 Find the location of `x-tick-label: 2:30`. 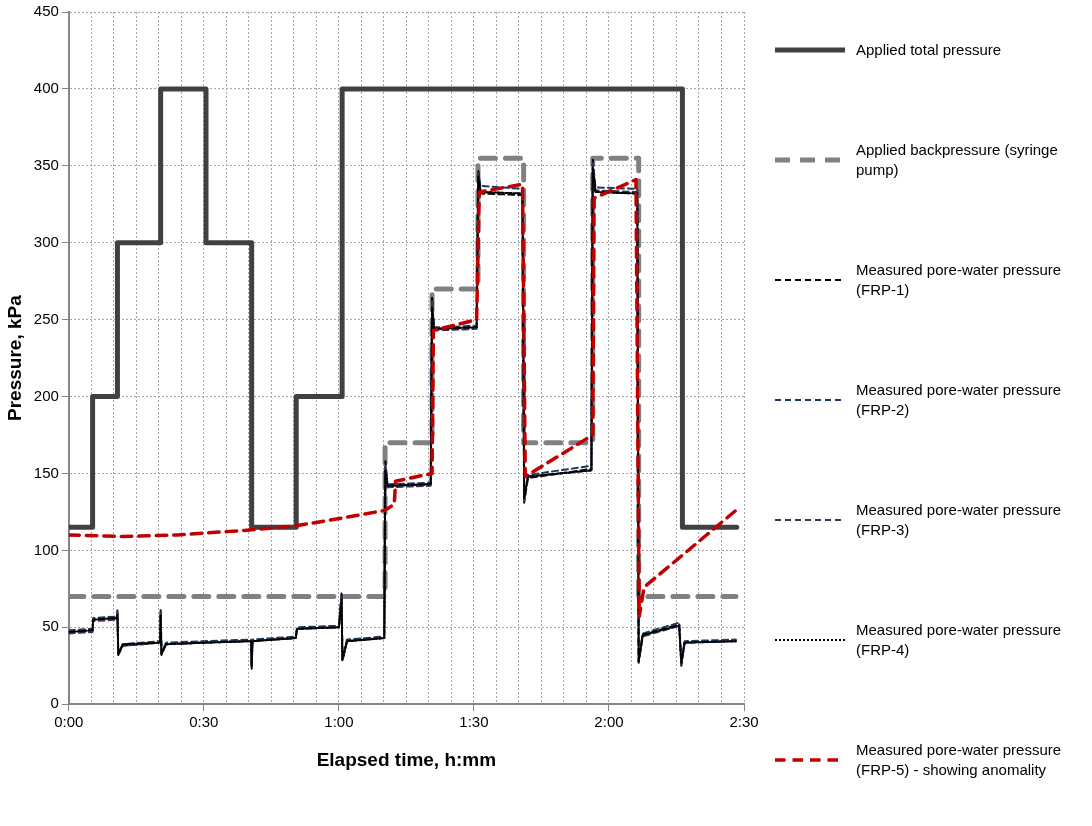

x-tick-label: 2:30 is located at coordinates (744, 722).